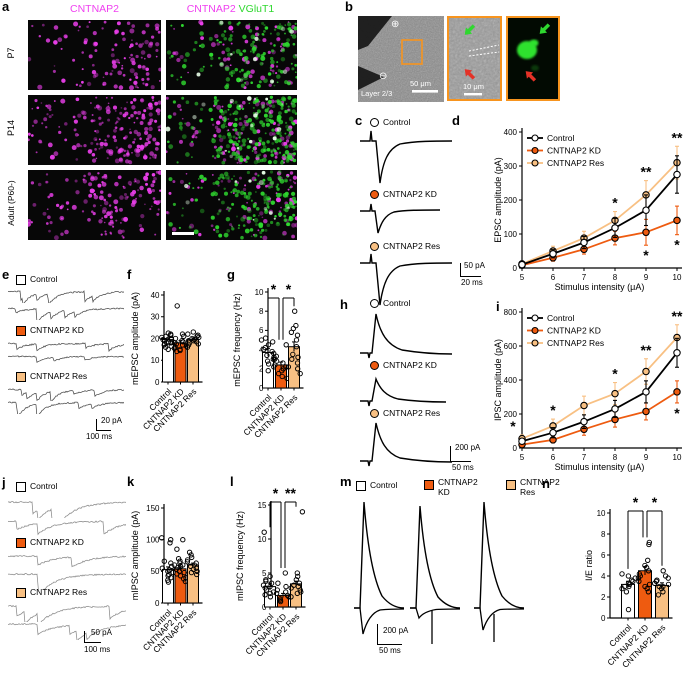 The width and height of the screenshot is (685, 675). What do you see at coordinates (153, 539) in the screenshot?
I see `svg-text: 100` at bounding box center [153, 539].